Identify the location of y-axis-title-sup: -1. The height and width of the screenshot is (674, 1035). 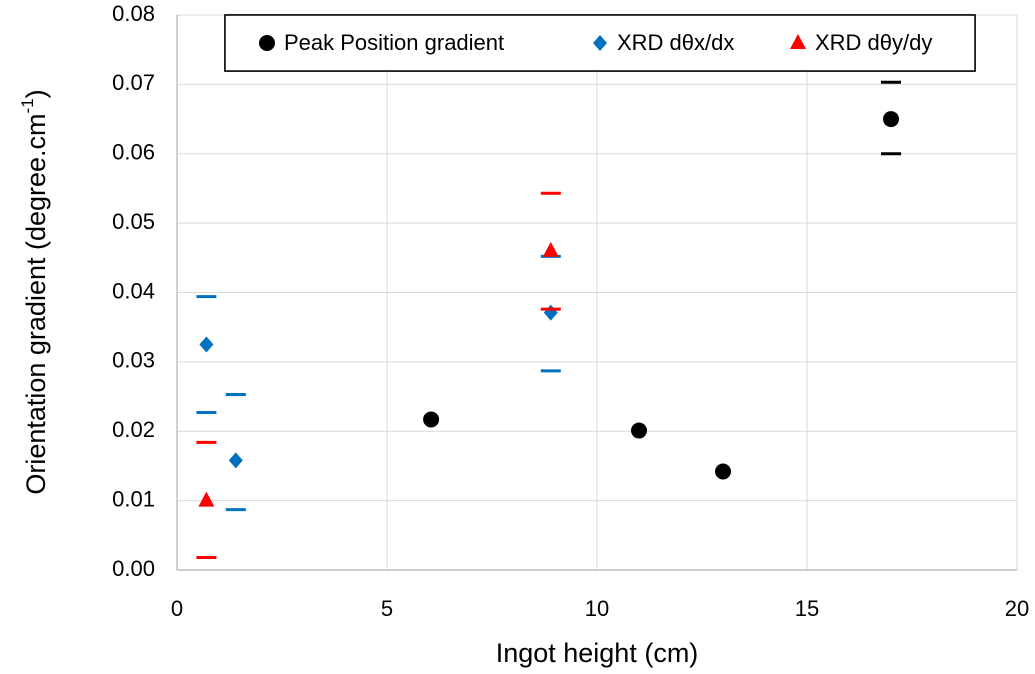
(27, 105).